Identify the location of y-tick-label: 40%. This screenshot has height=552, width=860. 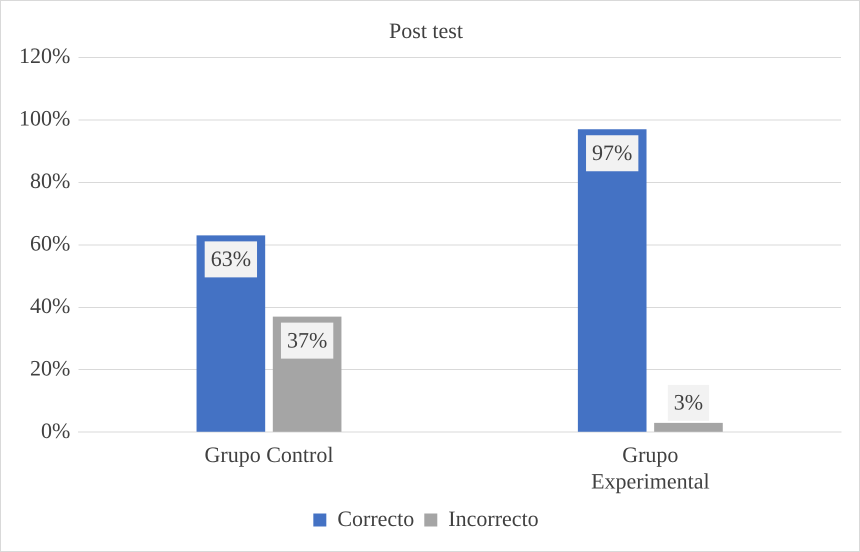
(50, 305).